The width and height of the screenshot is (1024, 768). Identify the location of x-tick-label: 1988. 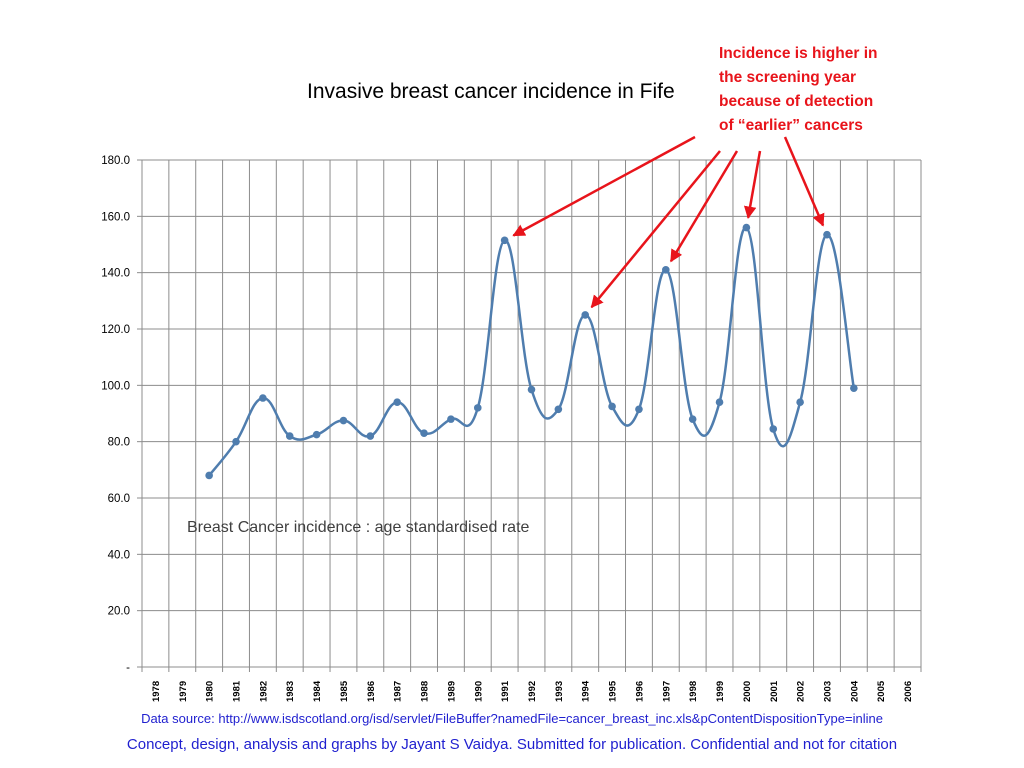
(425, 691).